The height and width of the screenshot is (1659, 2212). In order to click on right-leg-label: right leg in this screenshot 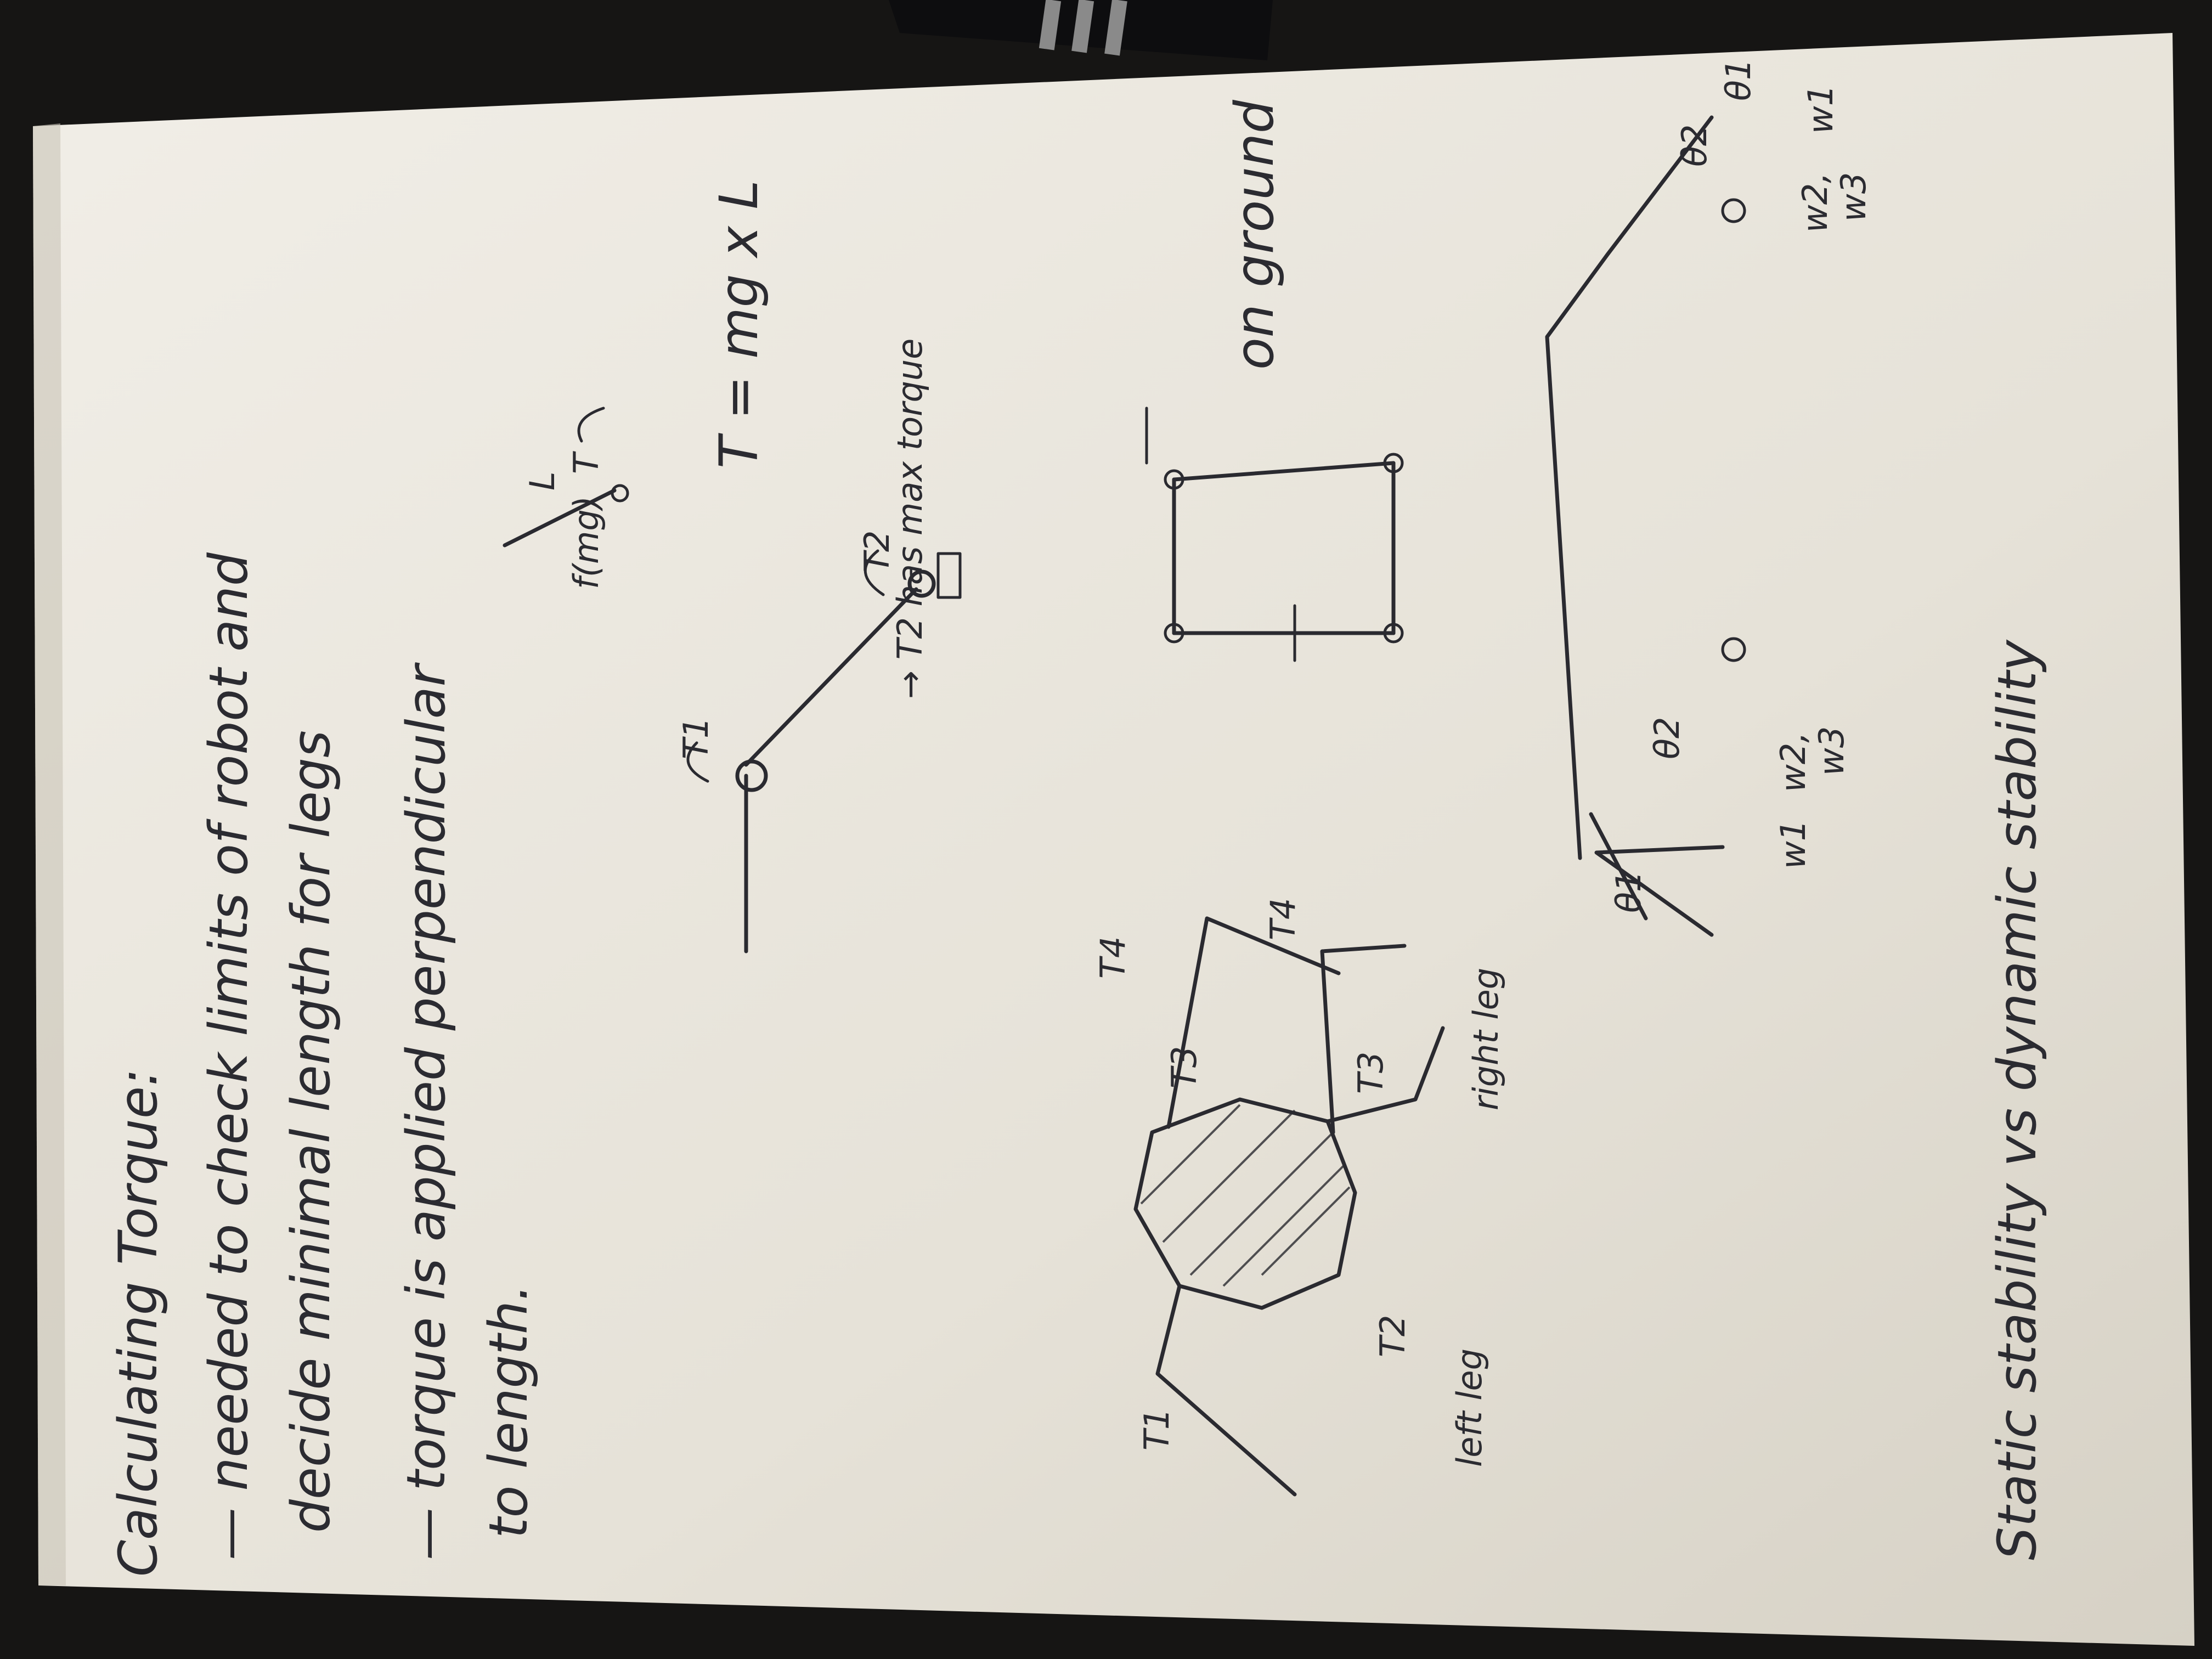, I will do `click(1486, 1039)`.